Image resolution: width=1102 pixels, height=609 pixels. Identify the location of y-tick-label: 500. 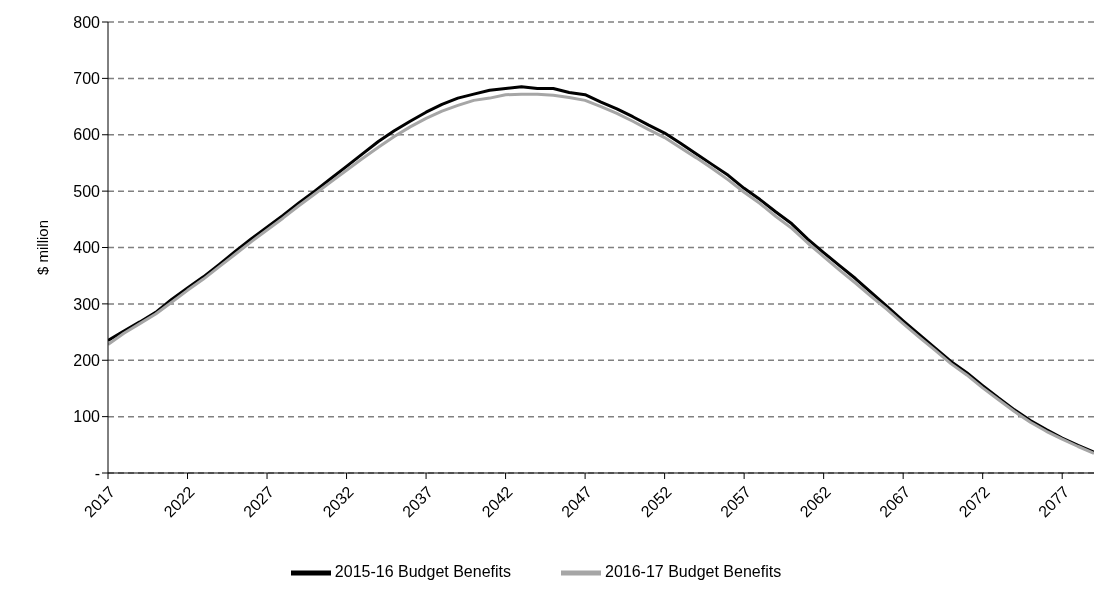
(87, 191).